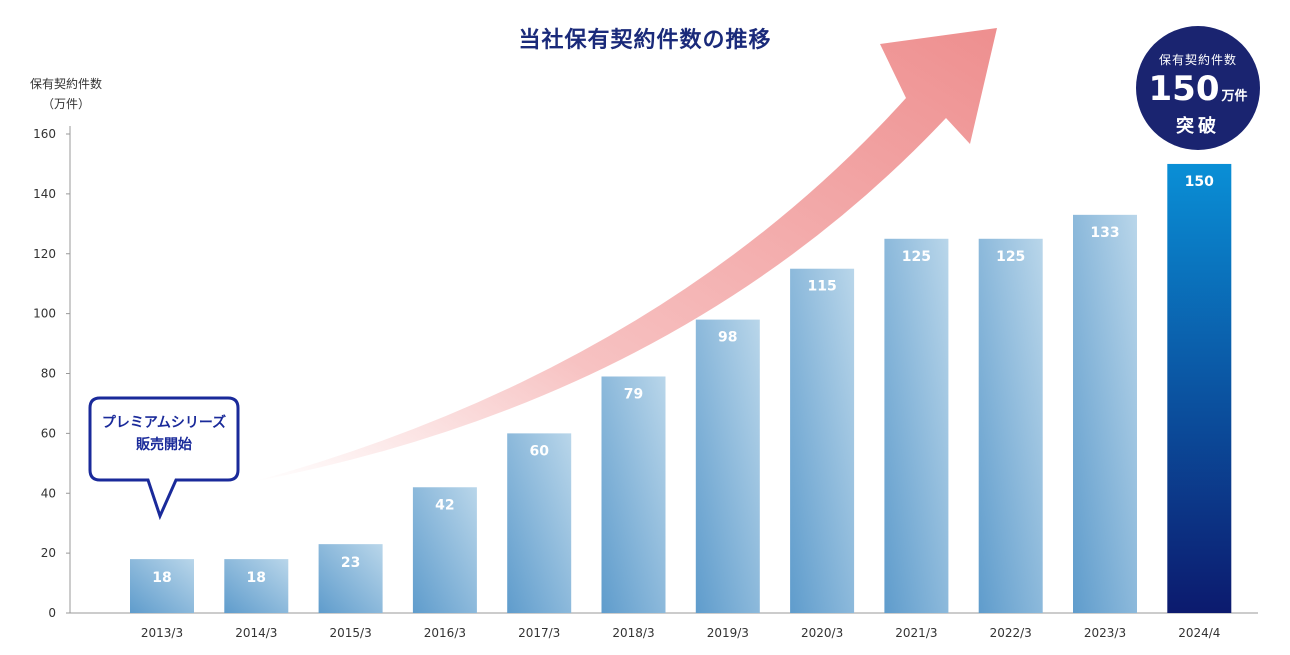 This screenshot has height=655, width=1290. What do you see at coordinates (48, 493) in the screenshot?
I see `y-tick-label: 40` at bounding box center [48, 493].